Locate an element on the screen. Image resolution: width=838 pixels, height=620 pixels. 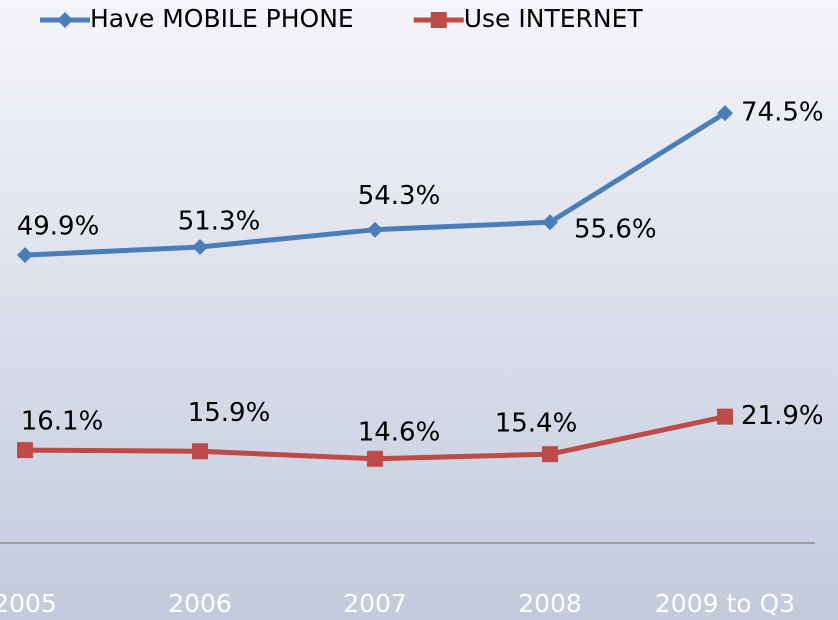
data-label: 74.5% is located at coordinates (782, 113).